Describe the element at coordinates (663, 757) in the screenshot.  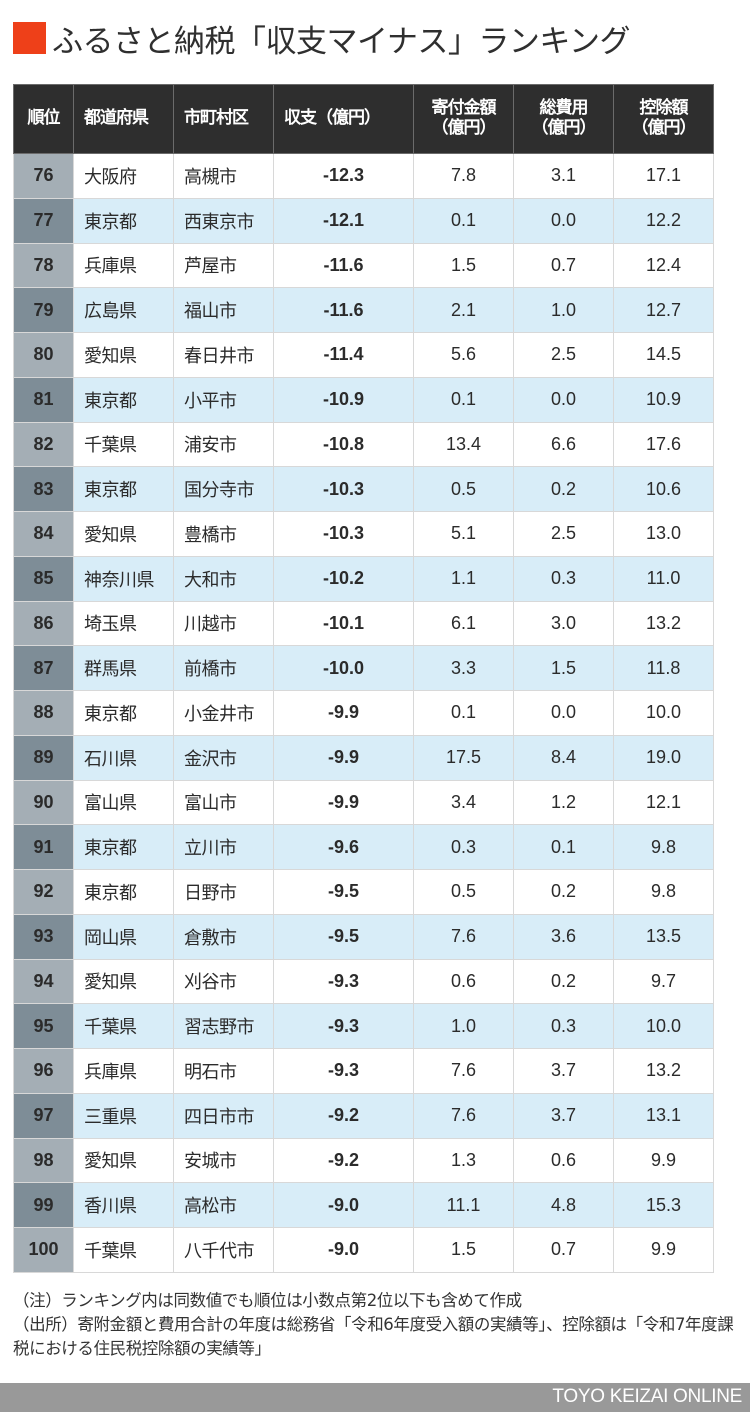
I see `deduction-cell: 19.0` at that location.